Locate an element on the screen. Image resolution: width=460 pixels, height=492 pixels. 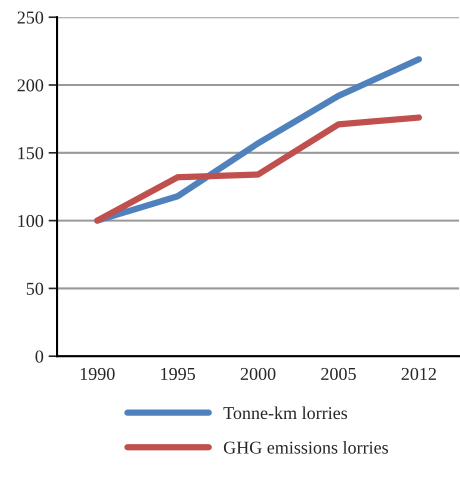
y-tick-label: 50 is located at coordinates (35, 288).